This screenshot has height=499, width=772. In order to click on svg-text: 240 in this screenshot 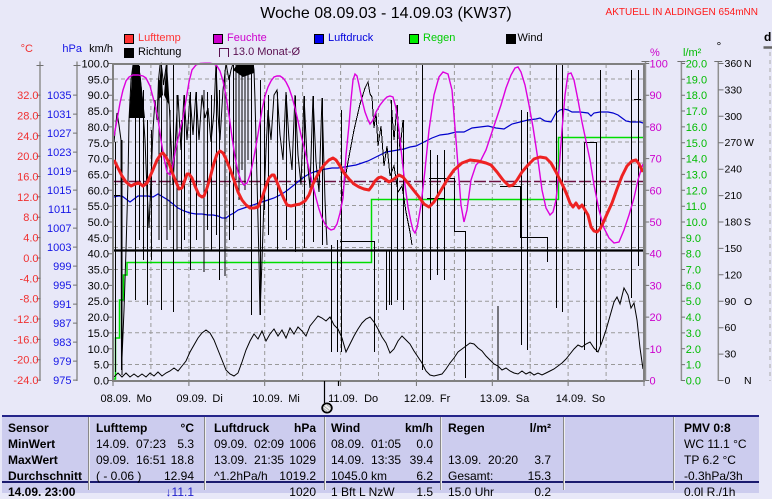, I will do `click(734, 170)`.